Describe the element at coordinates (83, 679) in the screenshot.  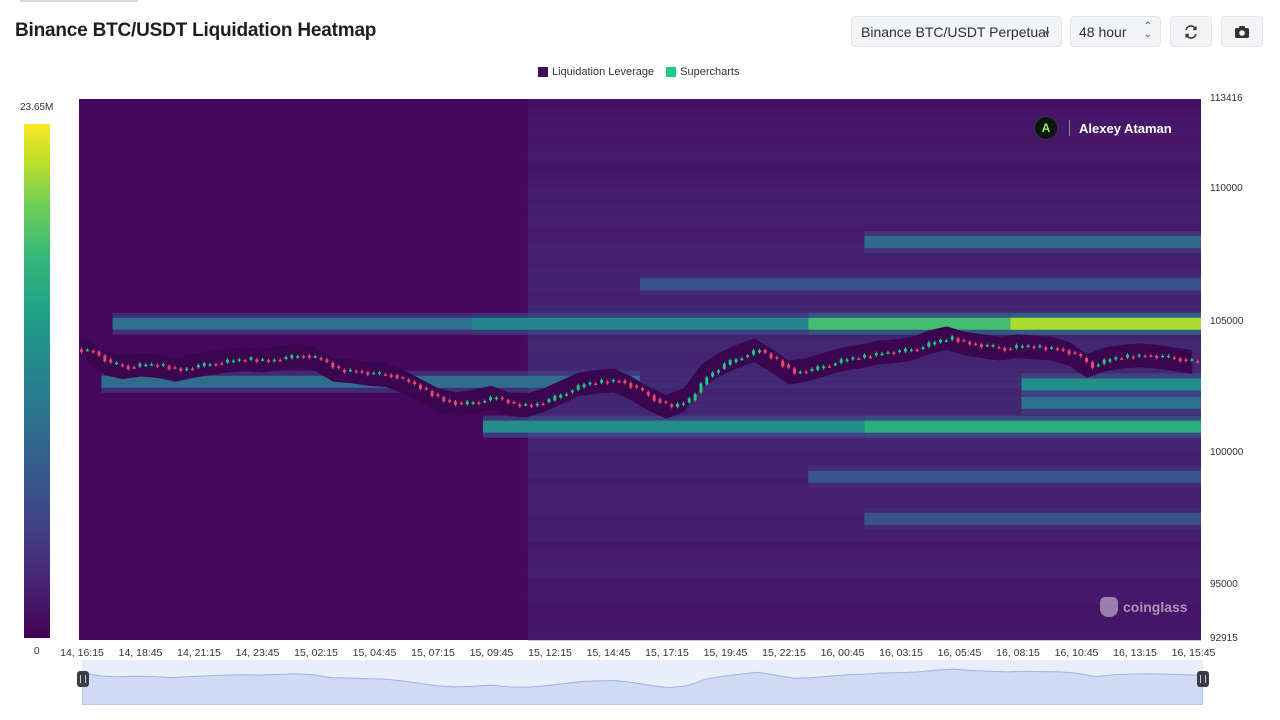
I see `navigator-handle-left` at that location.